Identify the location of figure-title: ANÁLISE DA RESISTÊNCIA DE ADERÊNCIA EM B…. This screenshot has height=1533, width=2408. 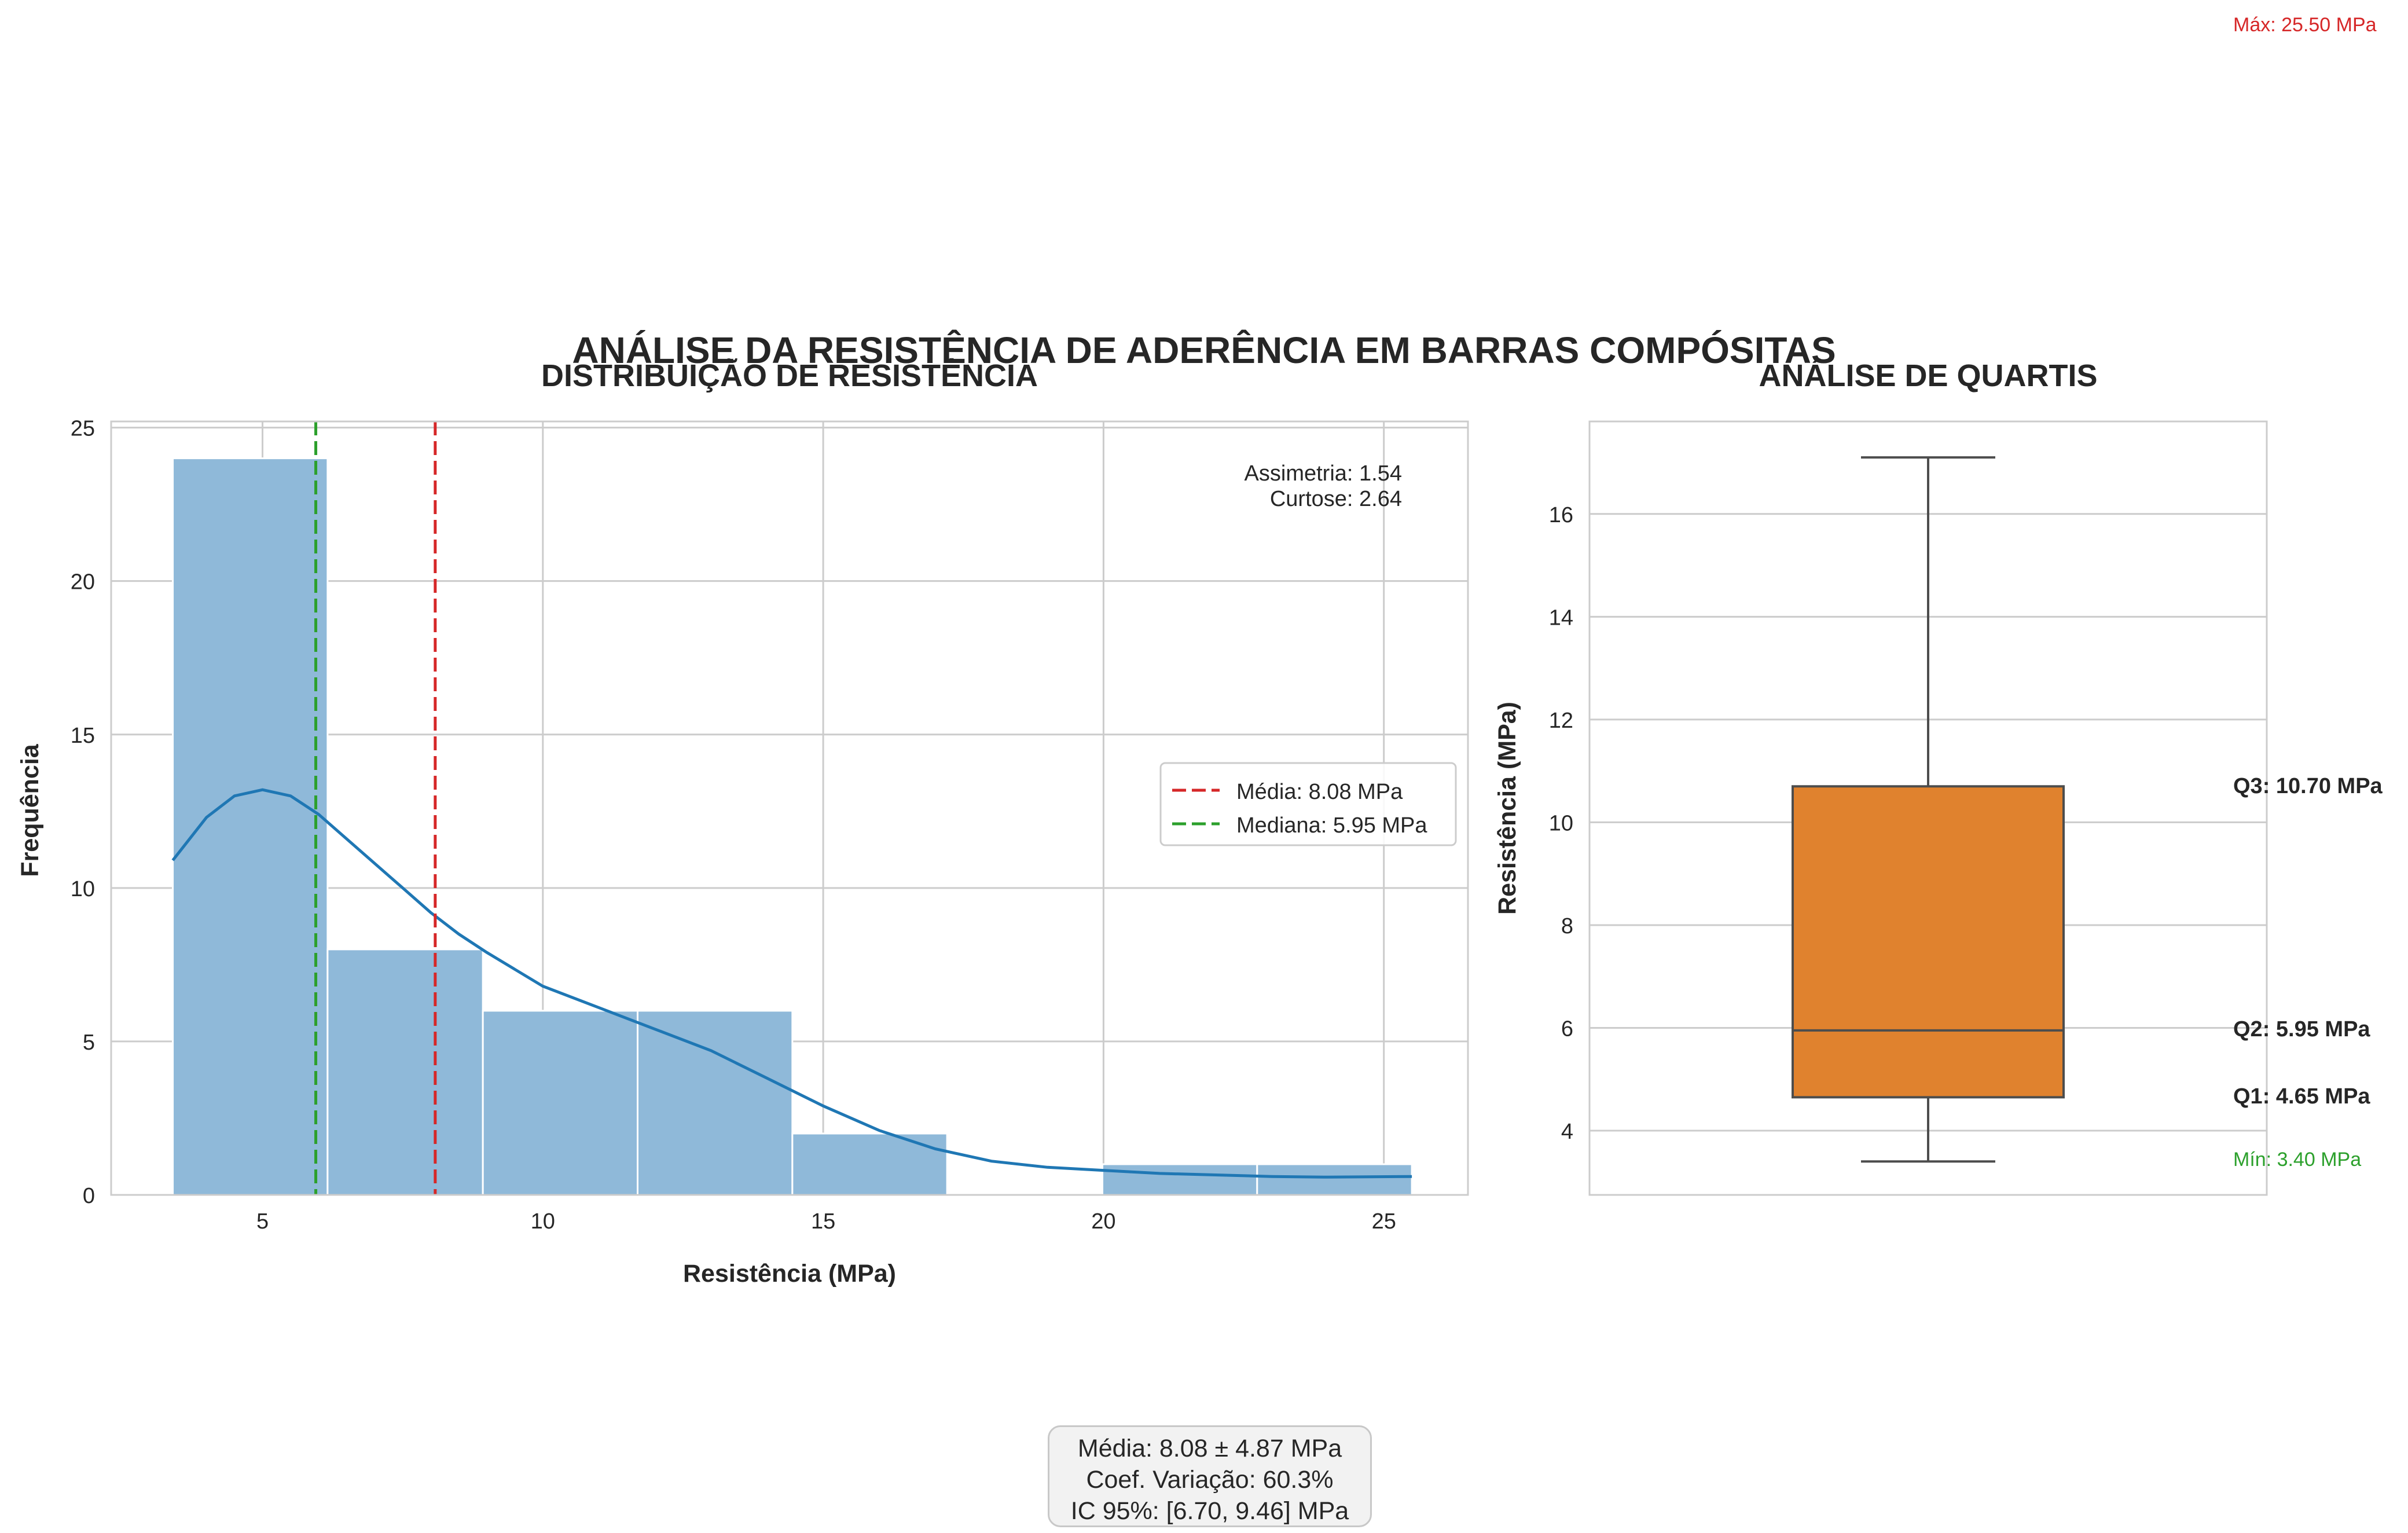
(1204, 350).